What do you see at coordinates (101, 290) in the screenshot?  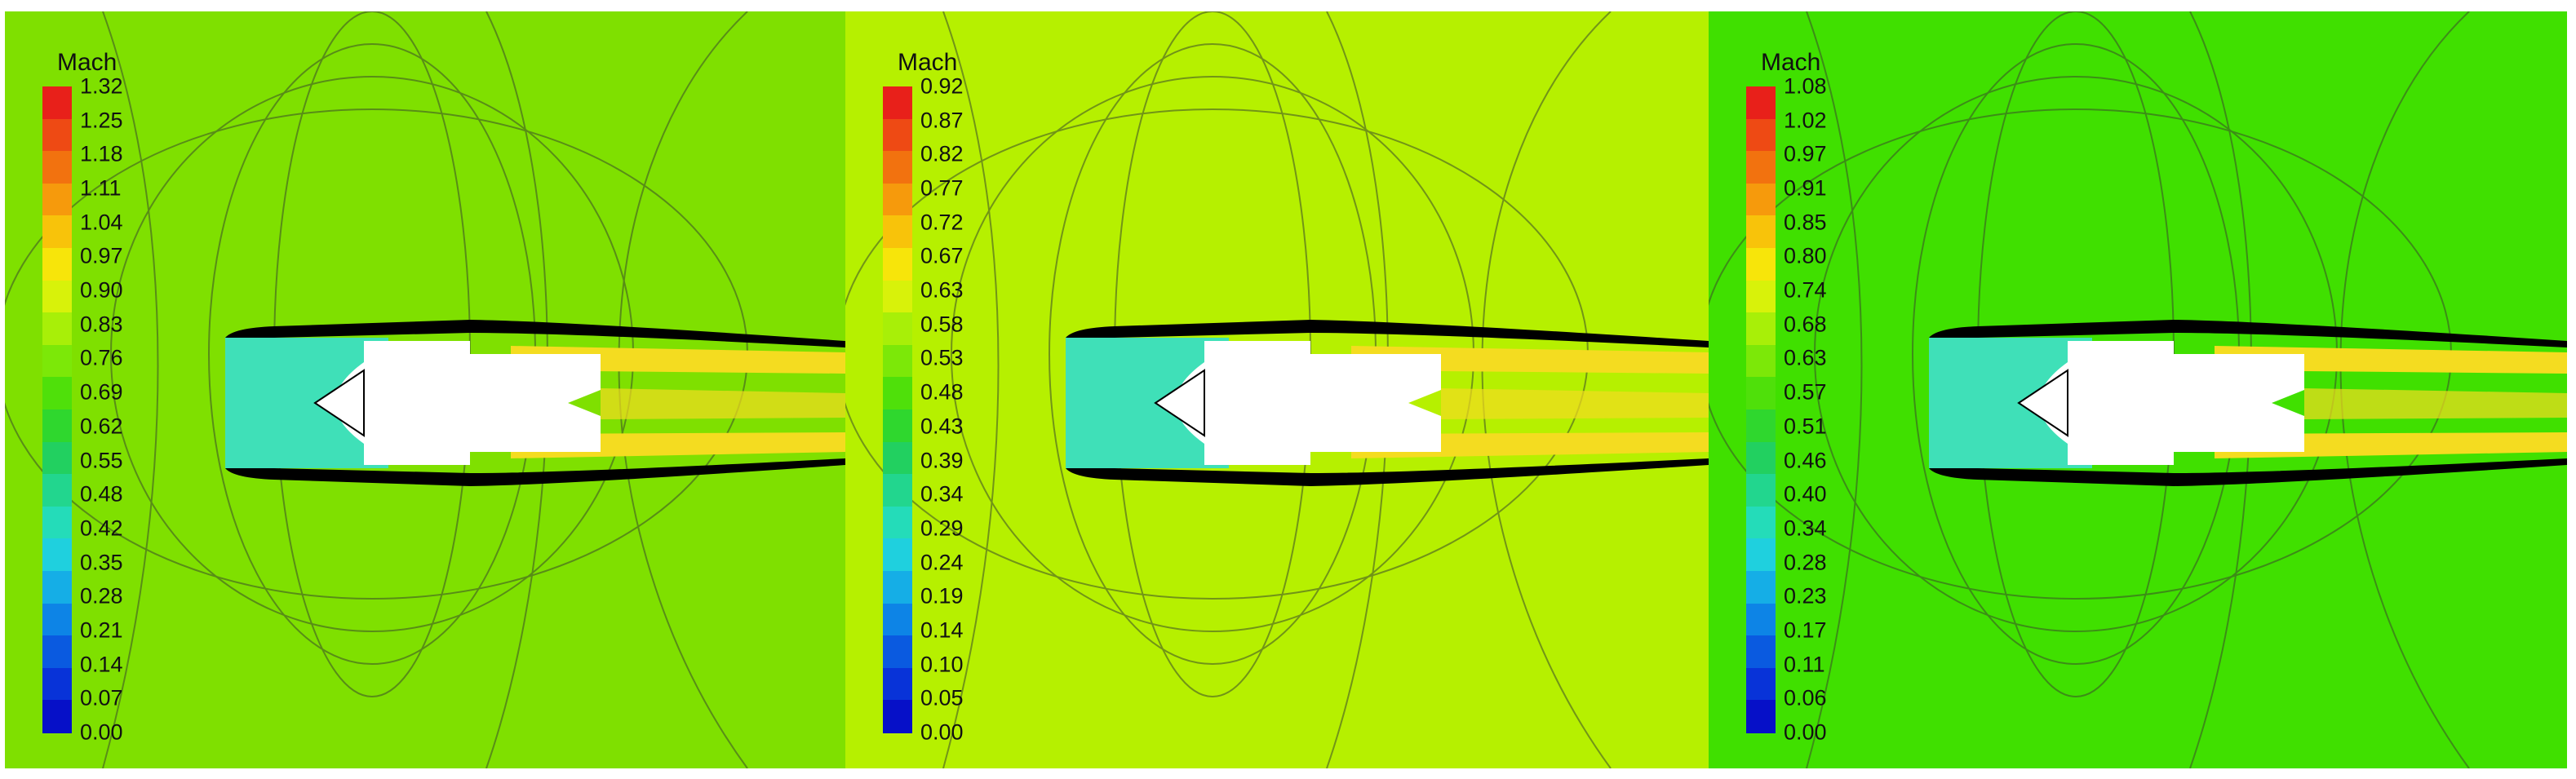 I see `legend-tick-label: 0.90` at bounding box center [101, 290].